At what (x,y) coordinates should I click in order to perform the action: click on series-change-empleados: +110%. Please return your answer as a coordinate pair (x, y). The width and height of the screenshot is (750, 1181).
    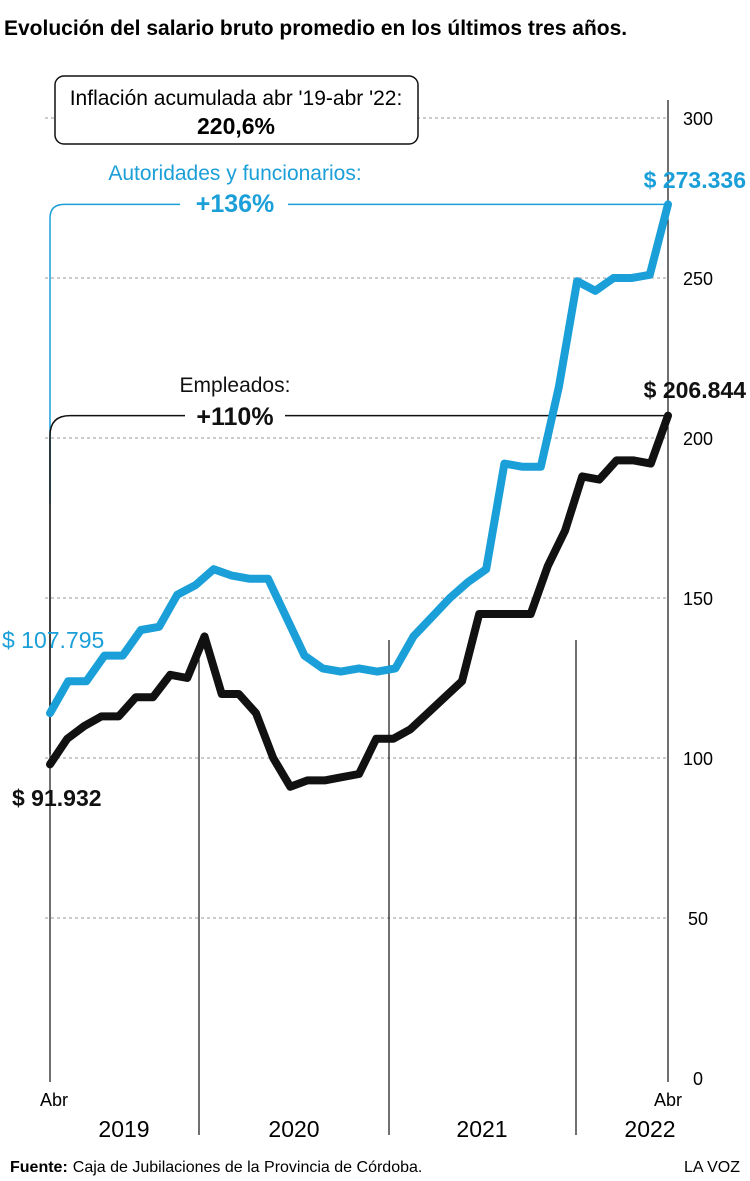
    Looking at the image, I should click on (234, 417).